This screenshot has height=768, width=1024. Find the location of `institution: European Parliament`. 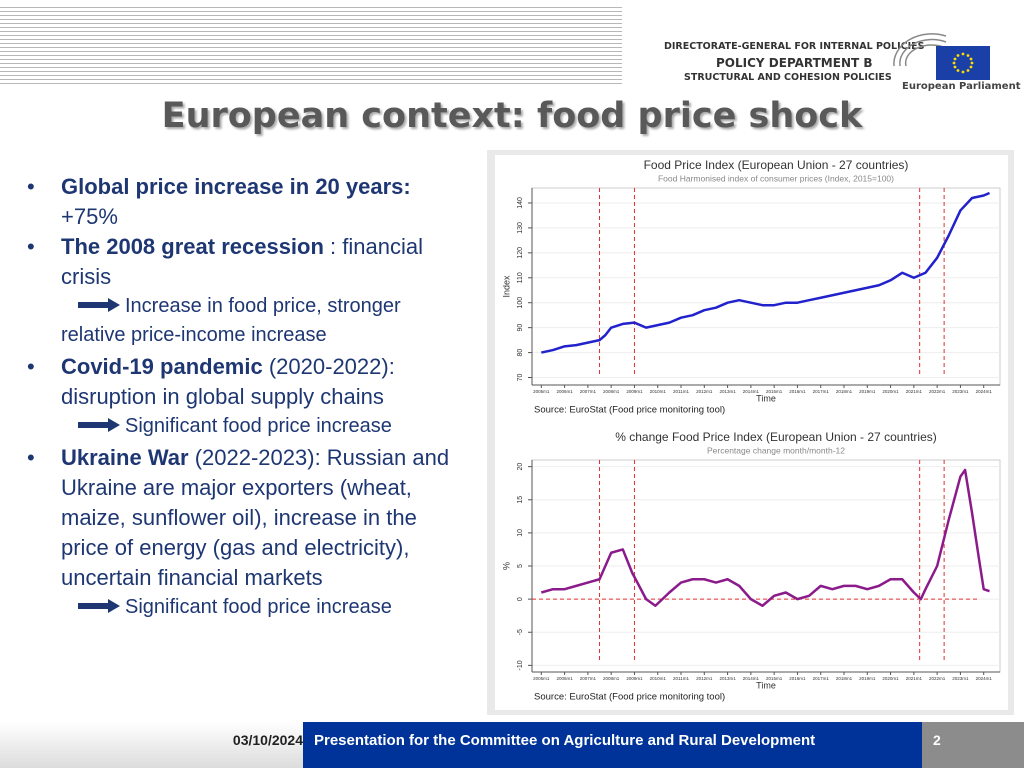

institution: European Parliament is located at coordinates (961, 86).